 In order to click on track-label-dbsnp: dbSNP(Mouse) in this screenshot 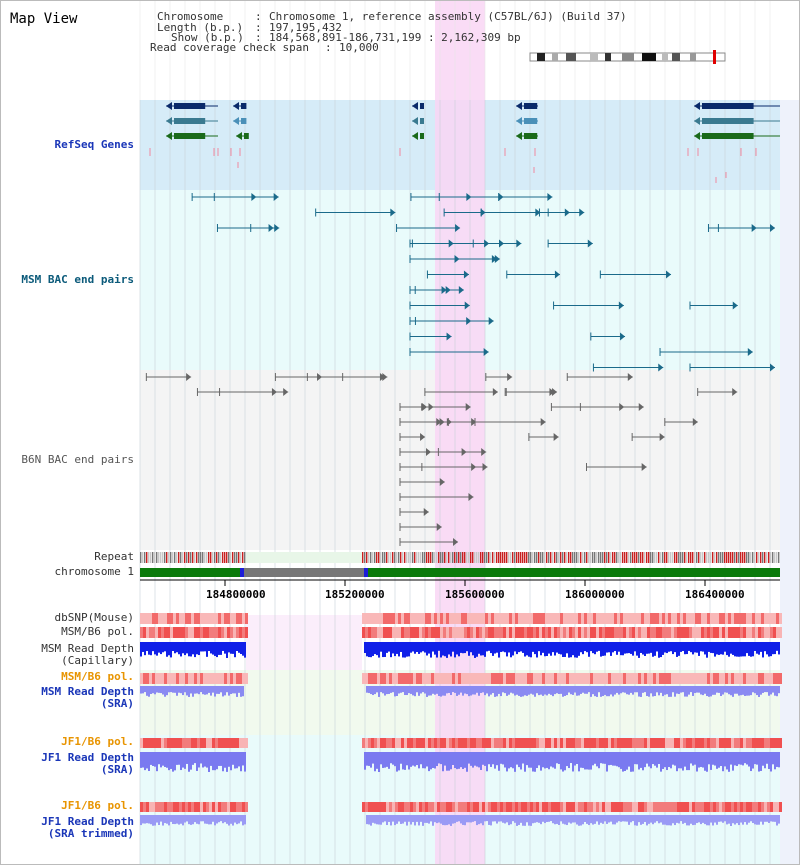, I will do `click(94, 617)`.